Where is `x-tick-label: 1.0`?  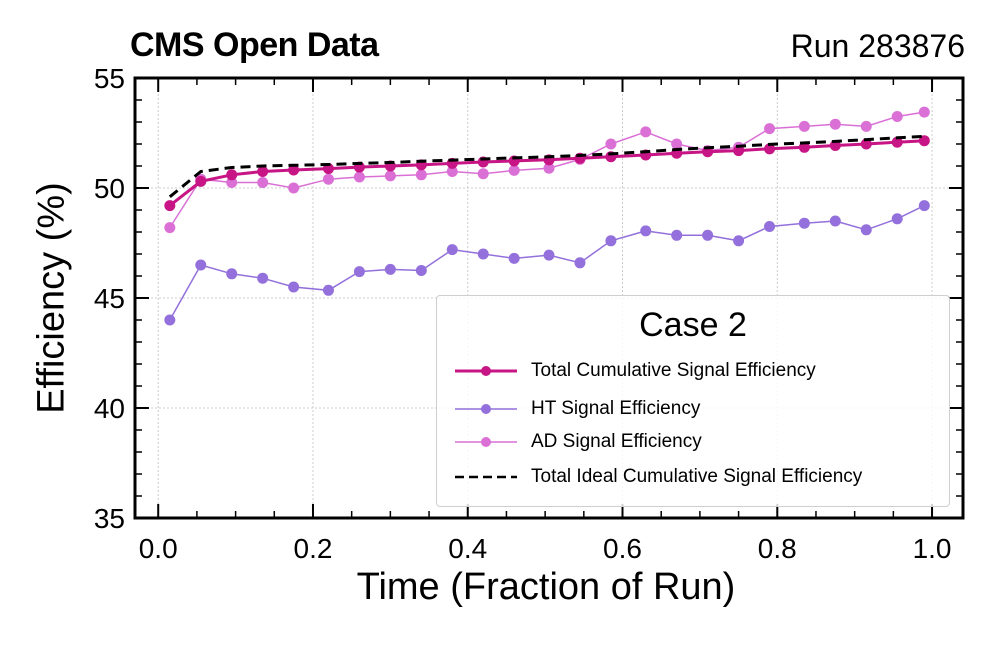 x-tick-label: 1.0 is located at coordinates (932, 548).